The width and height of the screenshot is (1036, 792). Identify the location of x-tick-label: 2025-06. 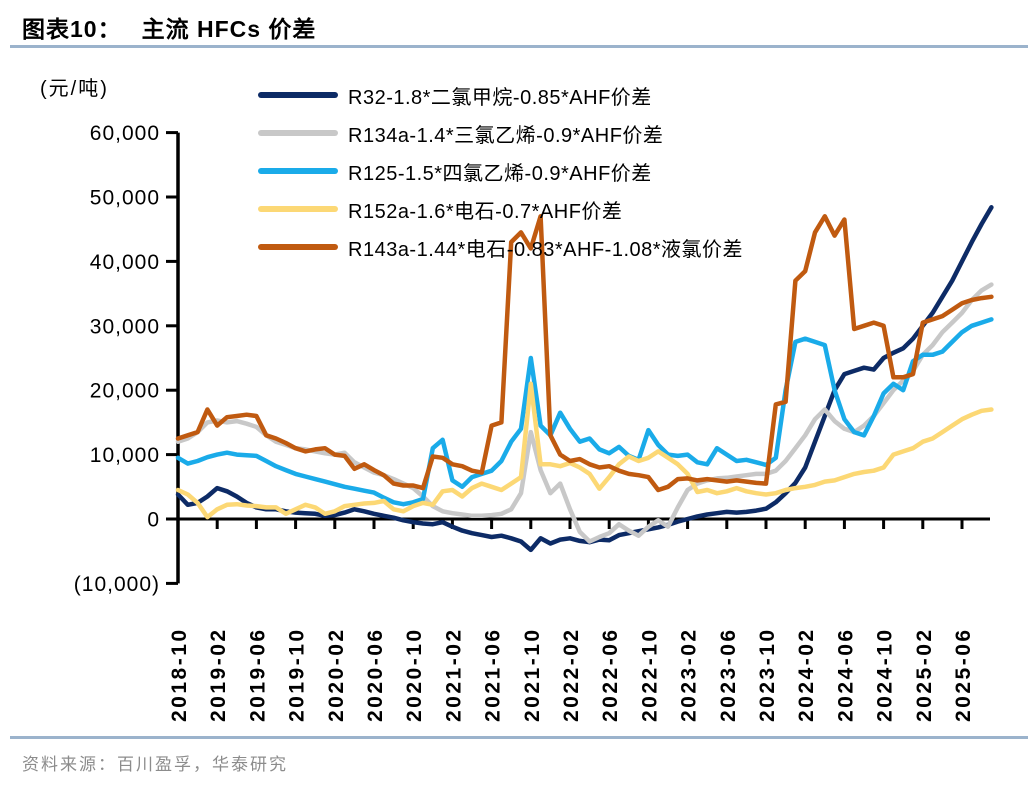
(963, 674).